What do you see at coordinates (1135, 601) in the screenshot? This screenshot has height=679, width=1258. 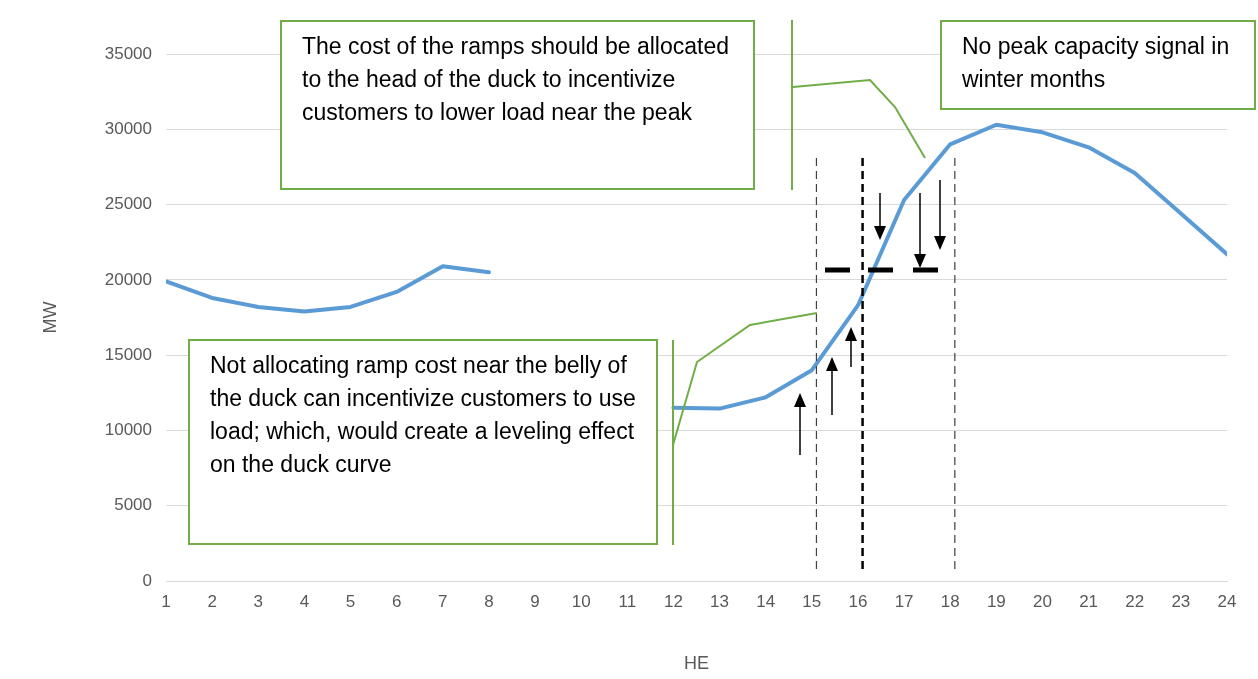 I see `x-tick-label: 22` at bounding box center [1135, 601].